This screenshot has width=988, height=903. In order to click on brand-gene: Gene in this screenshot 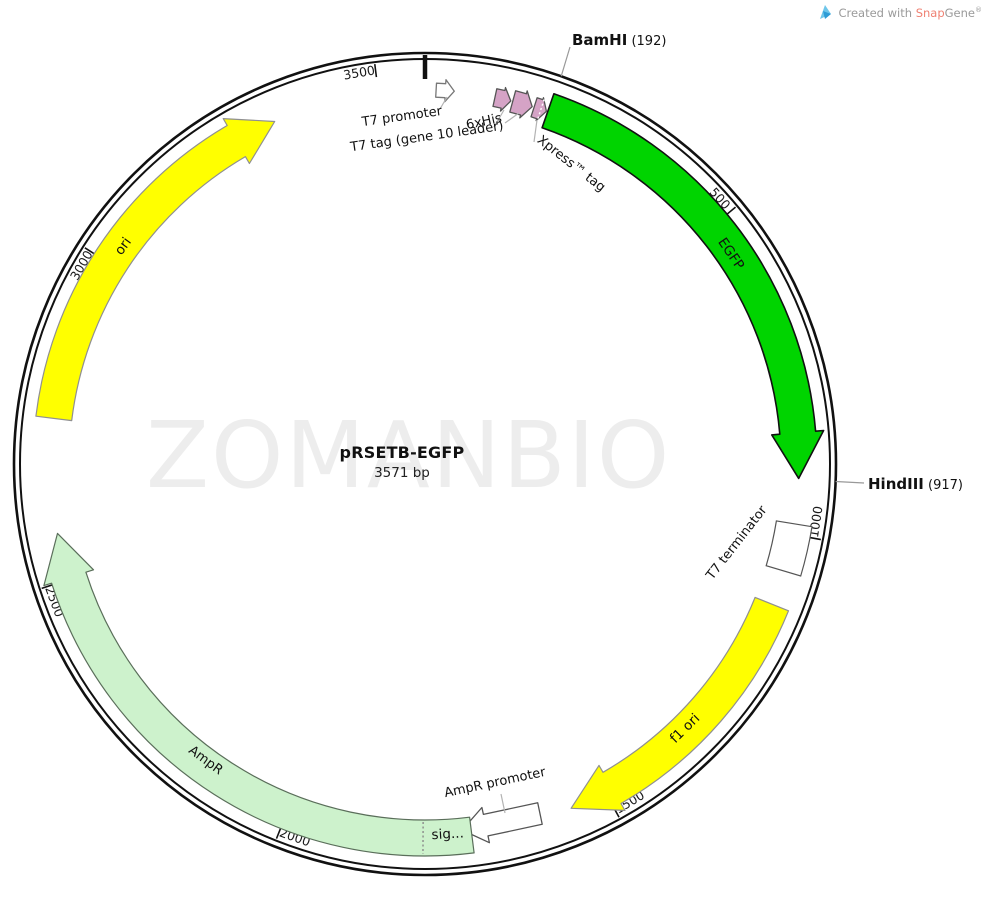, I will do `click(959, 12)`.